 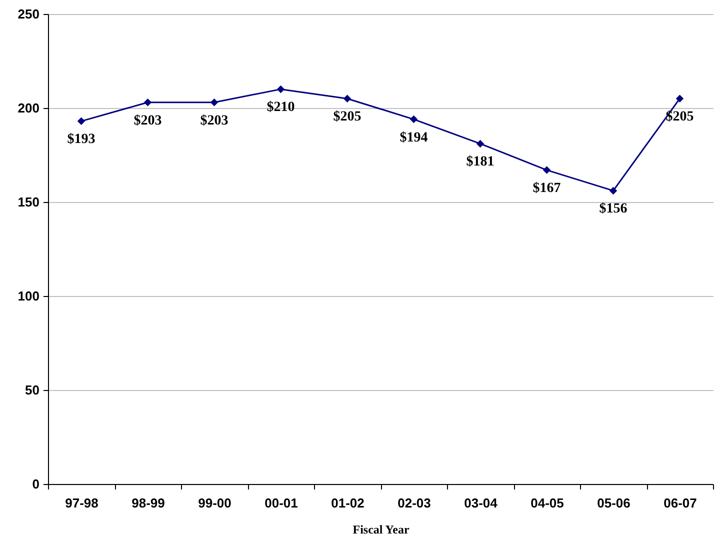 I want to click on y-tick-label: 100, so click(x=29, y=296).